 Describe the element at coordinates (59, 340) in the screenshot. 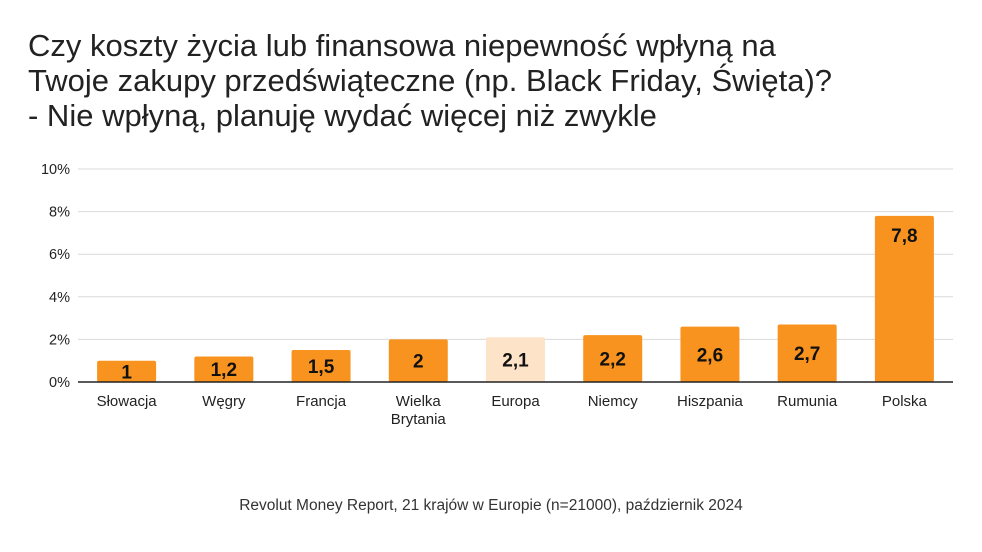

I see `y-tick-label: 2%` at that location.